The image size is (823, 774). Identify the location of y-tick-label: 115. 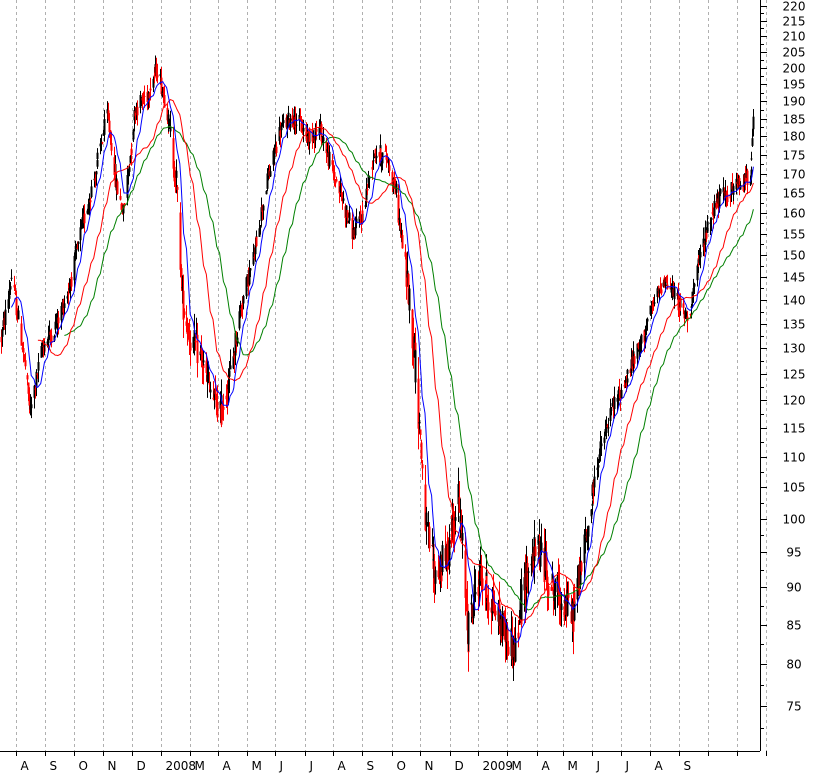
(794, 429).